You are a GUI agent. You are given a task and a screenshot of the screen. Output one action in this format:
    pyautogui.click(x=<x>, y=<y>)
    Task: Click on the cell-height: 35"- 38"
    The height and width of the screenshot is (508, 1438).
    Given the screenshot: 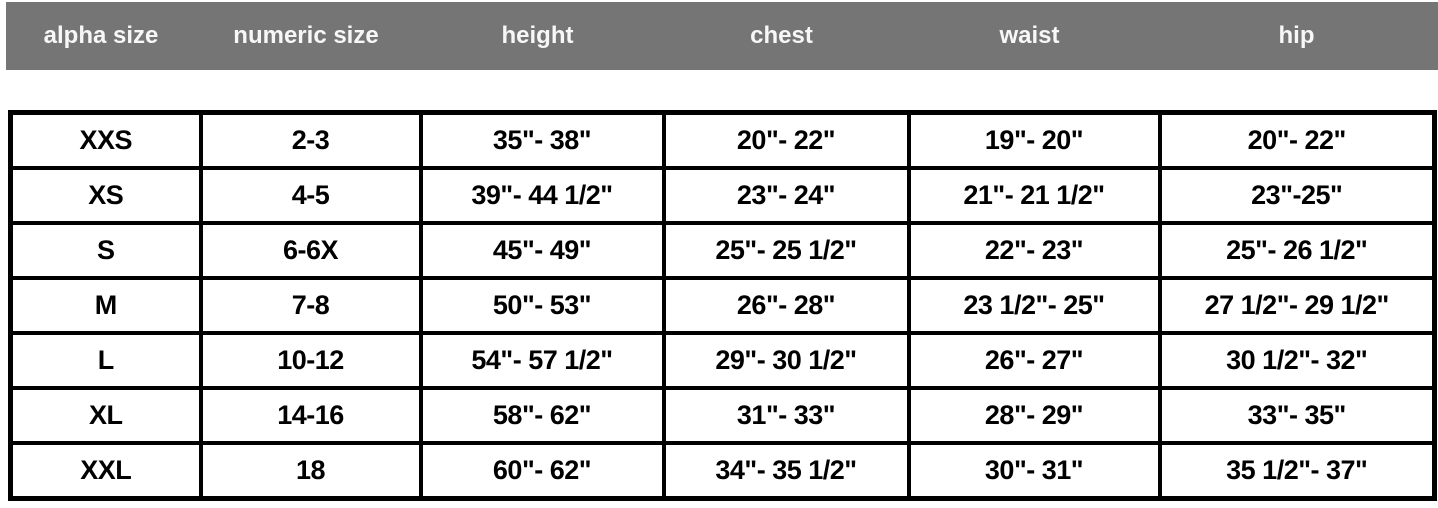 What is the action you would take?
    pyautogui.click(x=542, y=140)
    